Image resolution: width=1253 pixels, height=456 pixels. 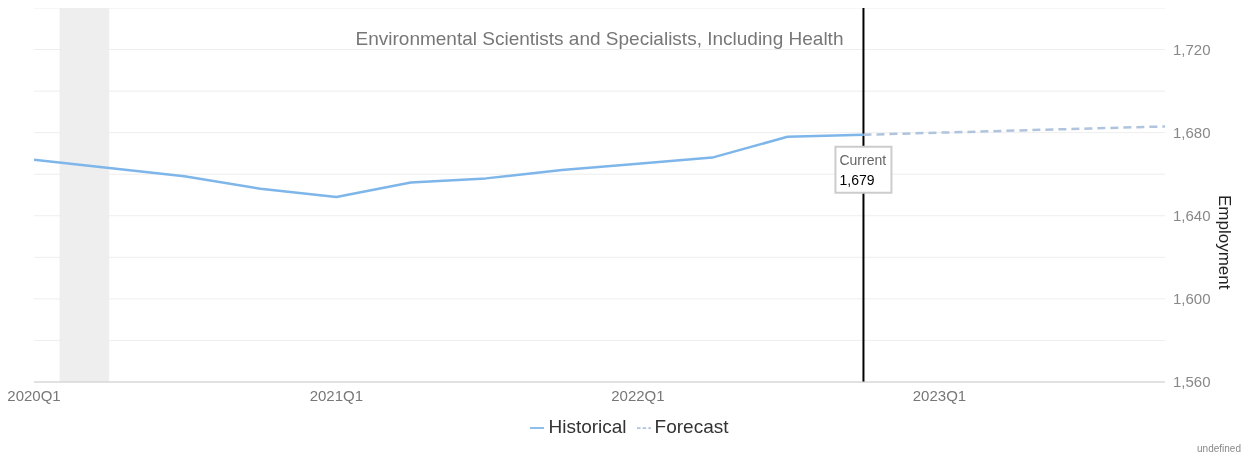 What do you see at coordinates (939, 395) in the screenshot?
I see `x-tick-label: 2023Q1` at bounding box center [939, 395].